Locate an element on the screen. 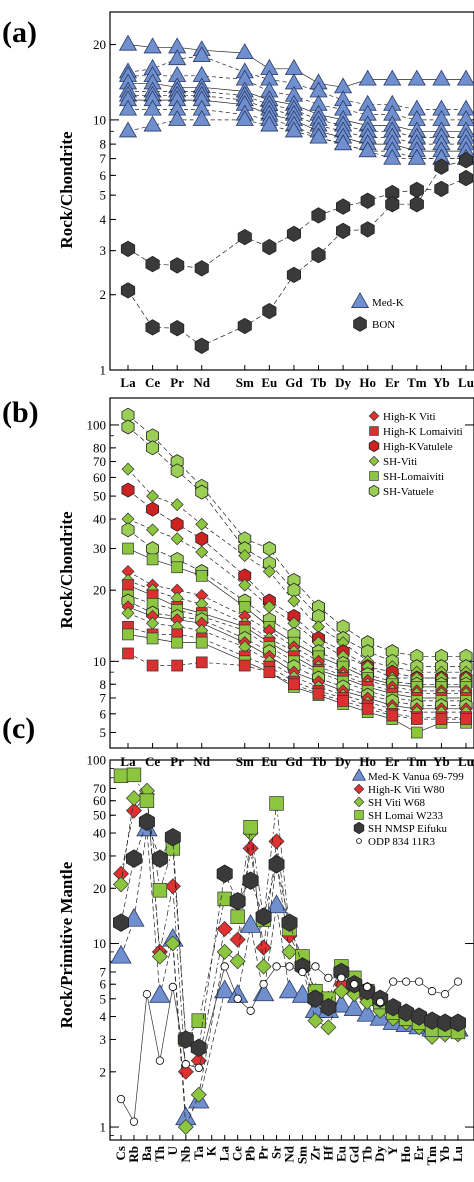 The height and width of the screenshot is (1182, 474). y-tick-label: 100 is located at coordinates (97, 760).